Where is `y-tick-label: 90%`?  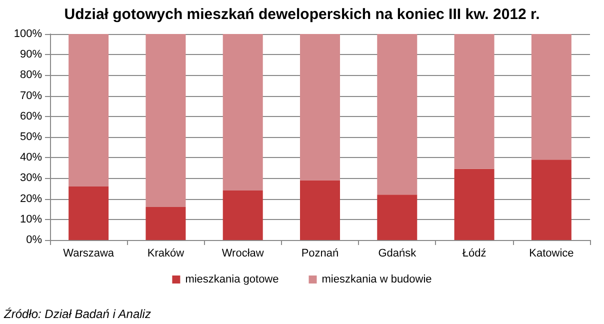 y-tick-label: 90% is located at coordinates (31, 54).